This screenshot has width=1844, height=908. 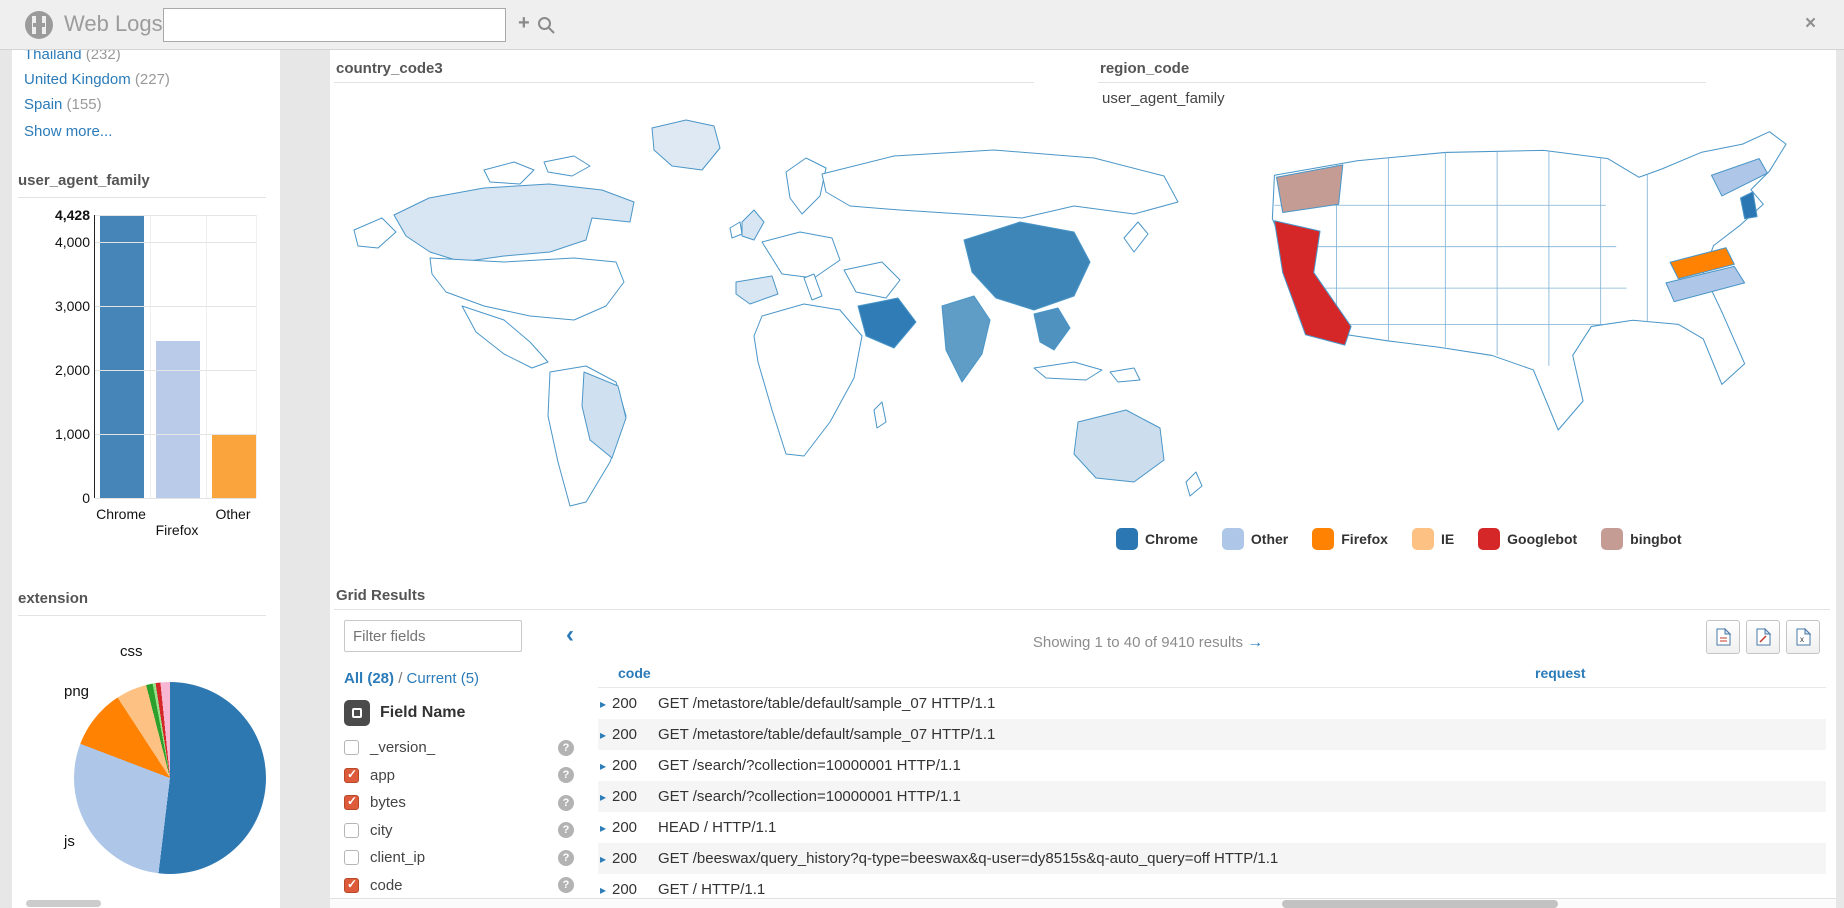 What do you see at coordinates (753, 225) in the screenshot?
I see `country-uk` at bounding box center [753, 225].